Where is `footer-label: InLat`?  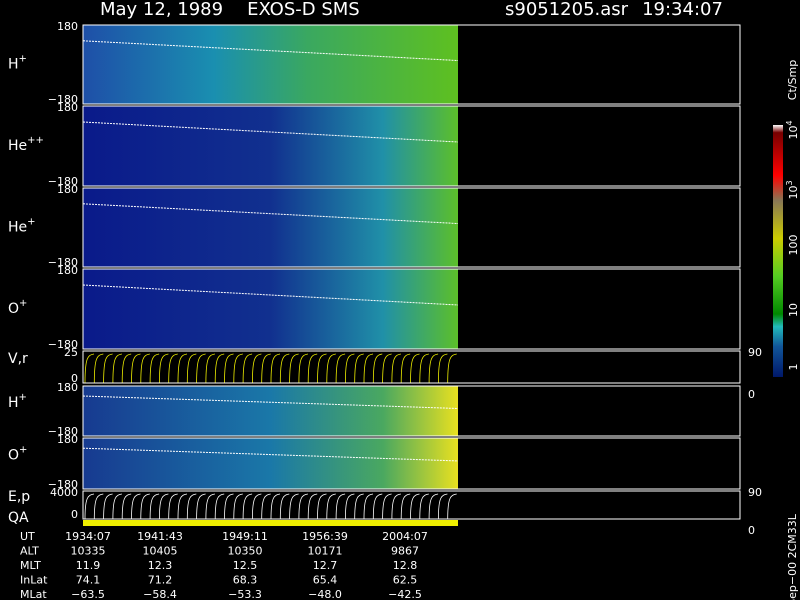
footer-label: InLat is located at coordinates (34, 580).